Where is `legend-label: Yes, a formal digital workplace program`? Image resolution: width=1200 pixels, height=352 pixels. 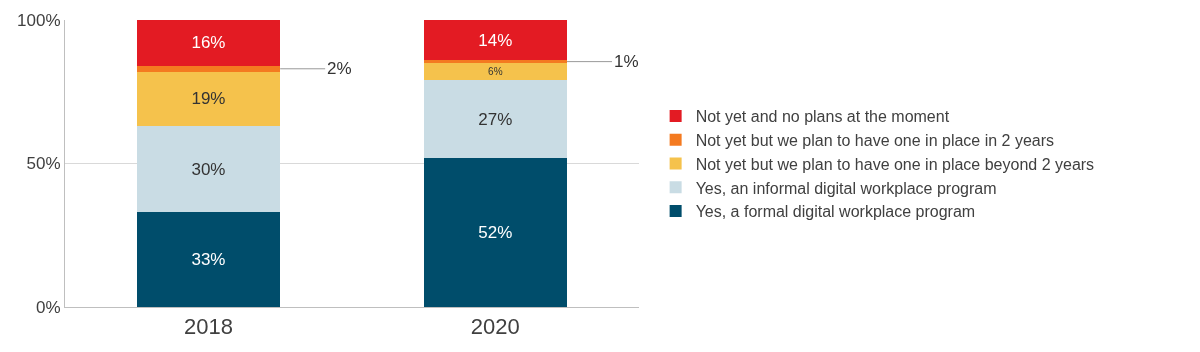
legend-label: Yes, a formal digital workplace program is located at coordinates (835, 212).